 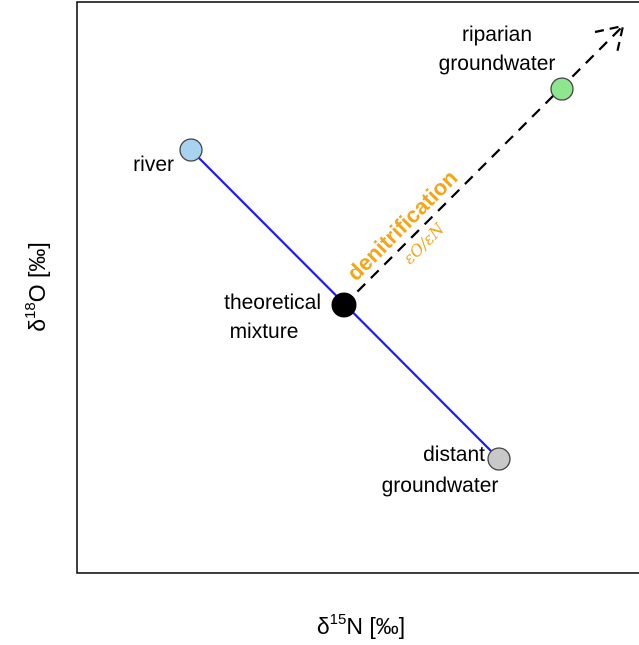 What do you see at coordinates (344, 305) in the screenshot?
I see `theoretical-mixture-point` at bounding box center [344, 305].